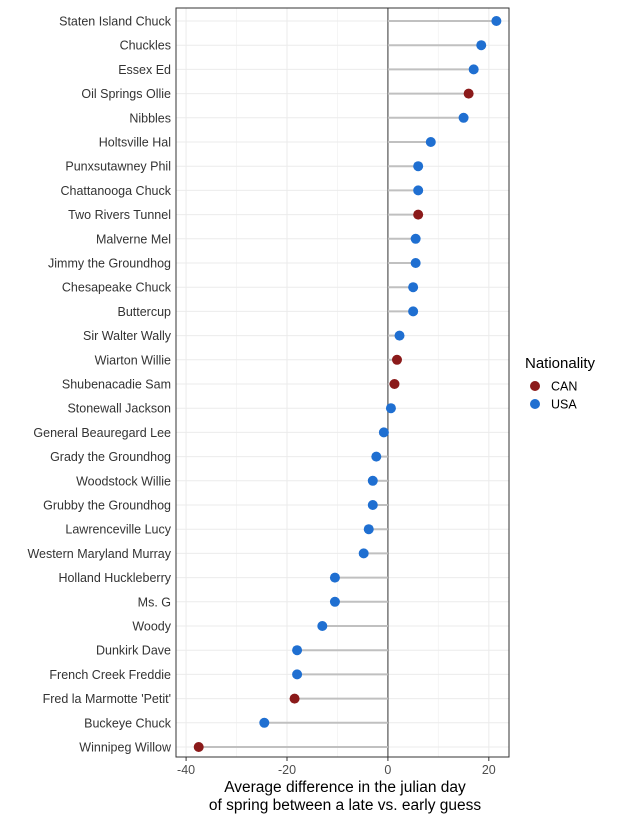 The height and width of the screenshot is (814, 619). What do you see at coordinates (145, 46) in the screenshot?
I see `y-tick-label: Chuckles` at bounding box center [145, 46].